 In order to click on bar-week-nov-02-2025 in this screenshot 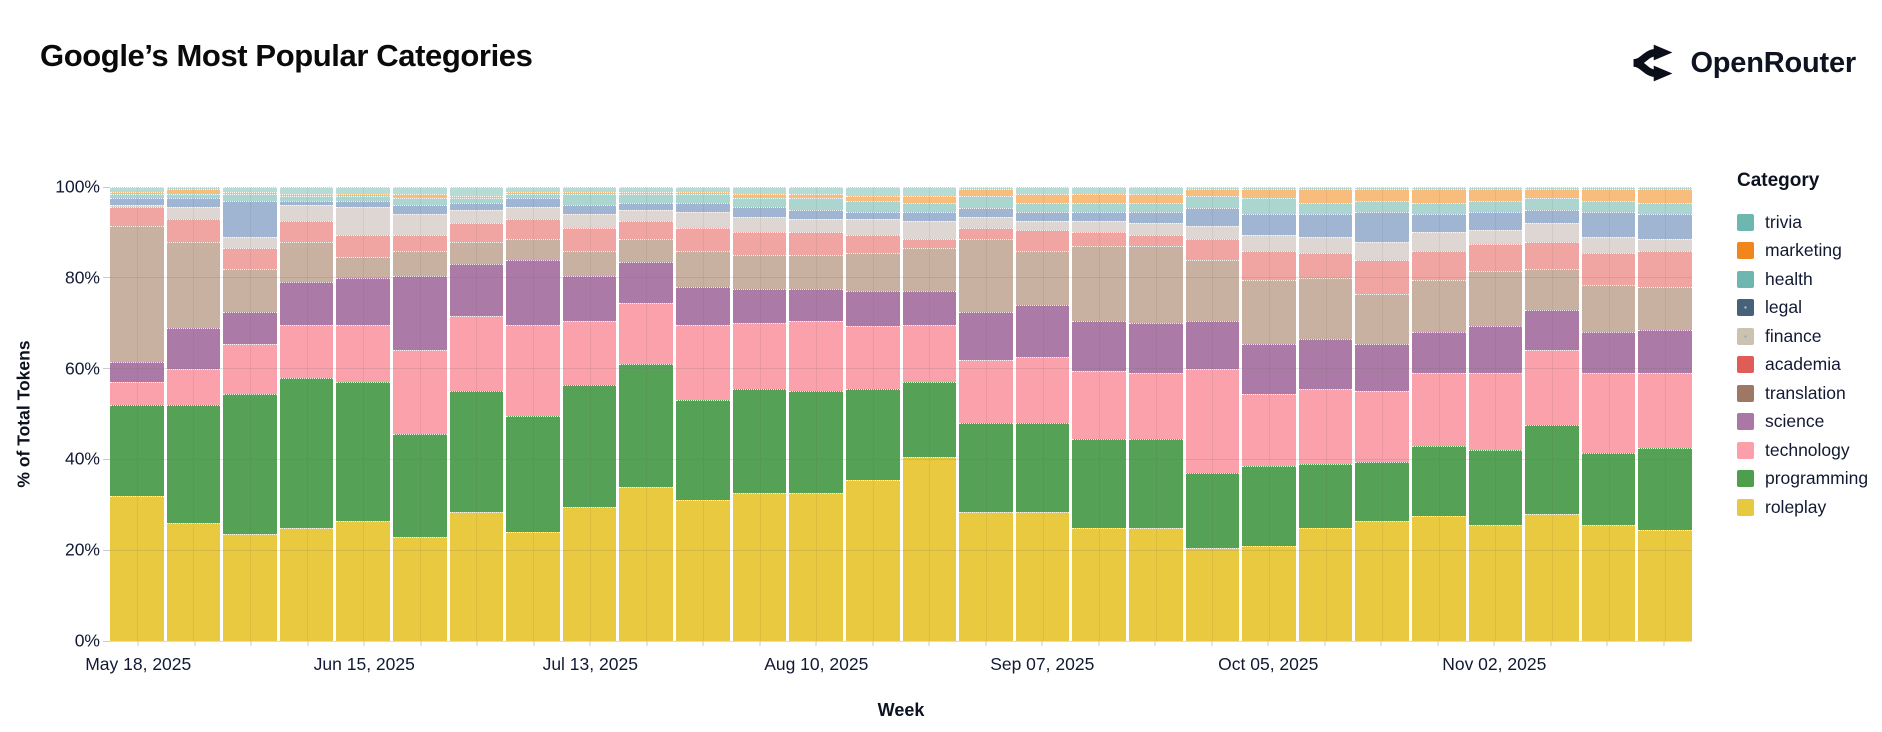, I will do `click(1495, 414)`.